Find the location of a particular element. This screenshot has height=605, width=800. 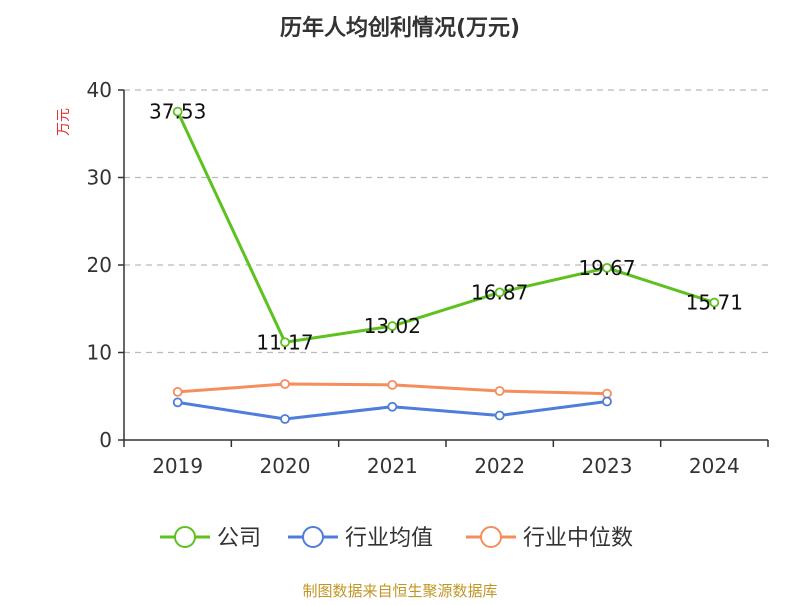

data-label-company: 11.17 is located at coordinates (284, 342).